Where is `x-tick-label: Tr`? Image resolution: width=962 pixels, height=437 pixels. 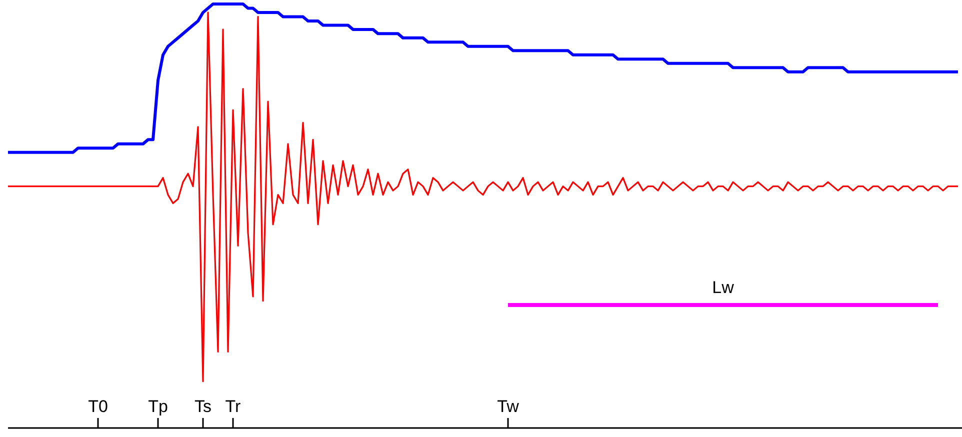 x-tick-label: Tr is located at coordinates (233, 406).